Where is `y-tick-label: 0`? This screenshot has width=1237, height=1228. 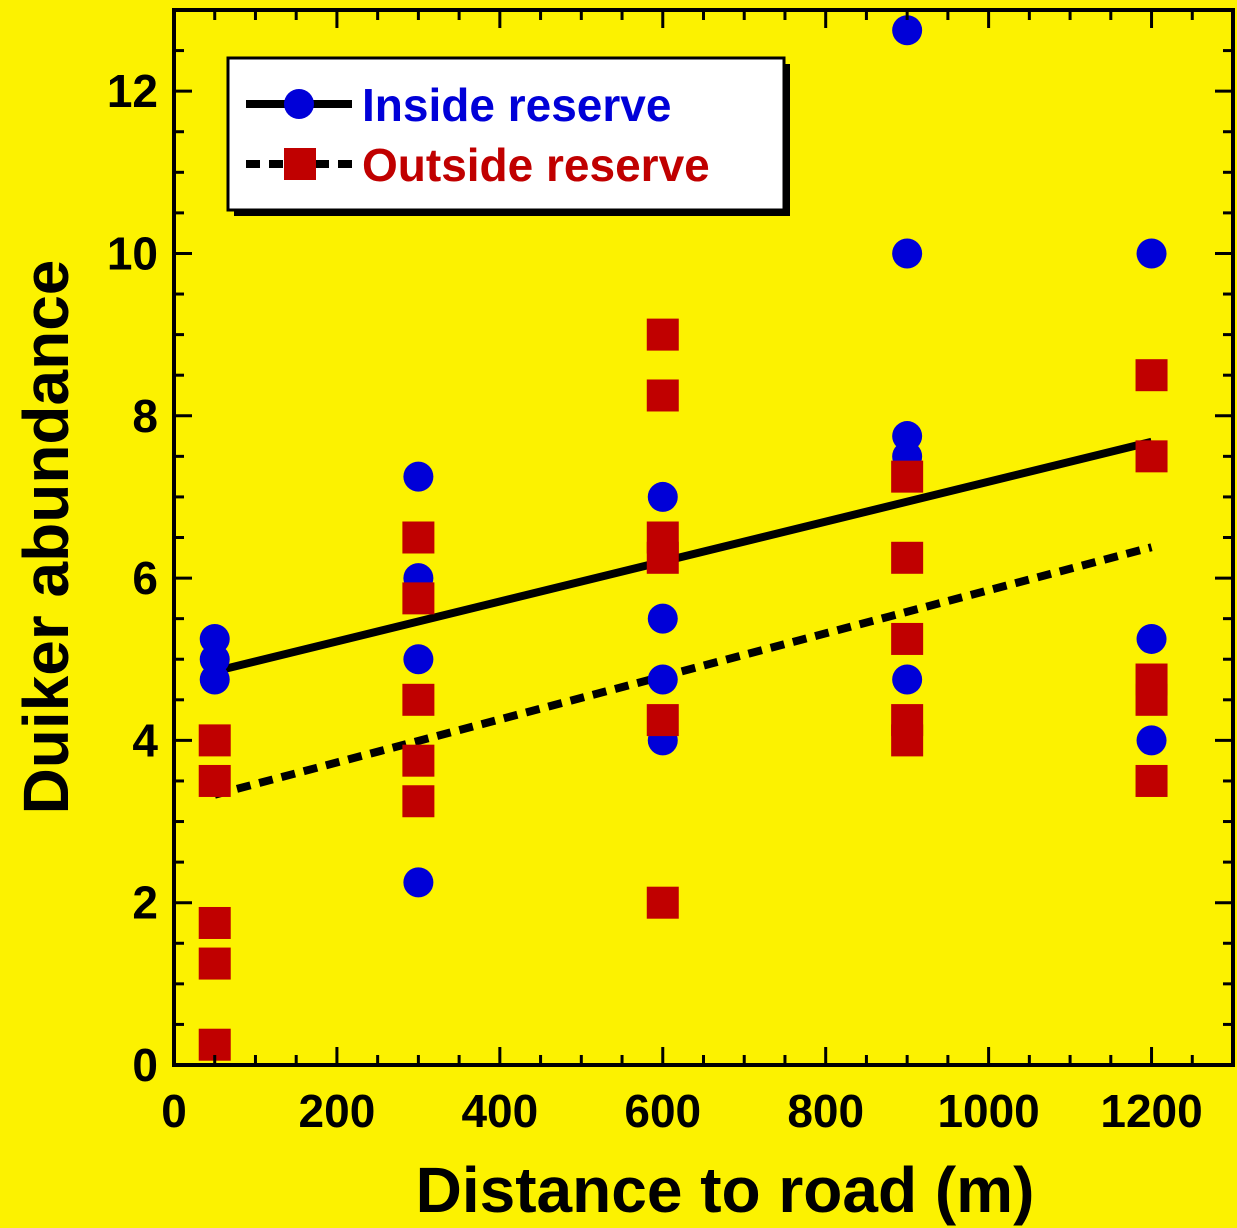
y-tick-label: 0 is located at coordinates (145, 1065).